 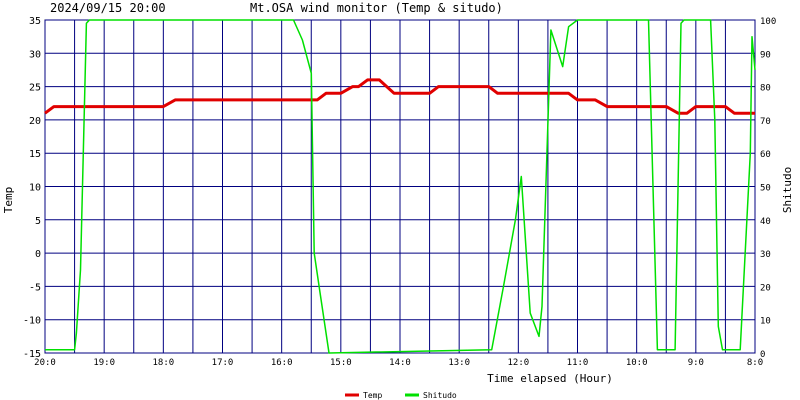 What do you see at coordinates (35, 54) in the screenshot?
I see `left-tick-label: 30` at bounding box center [35, 54].